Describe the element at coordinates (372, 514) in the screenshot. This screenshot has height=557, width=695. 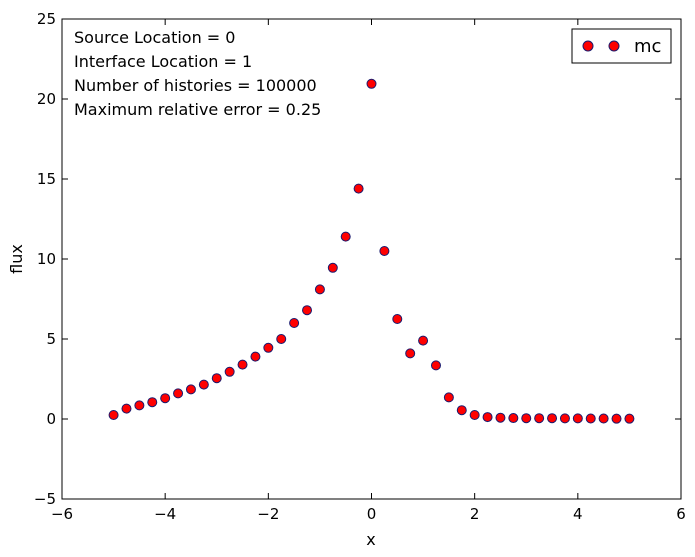
I see `x-tick-label: 0` at that location.